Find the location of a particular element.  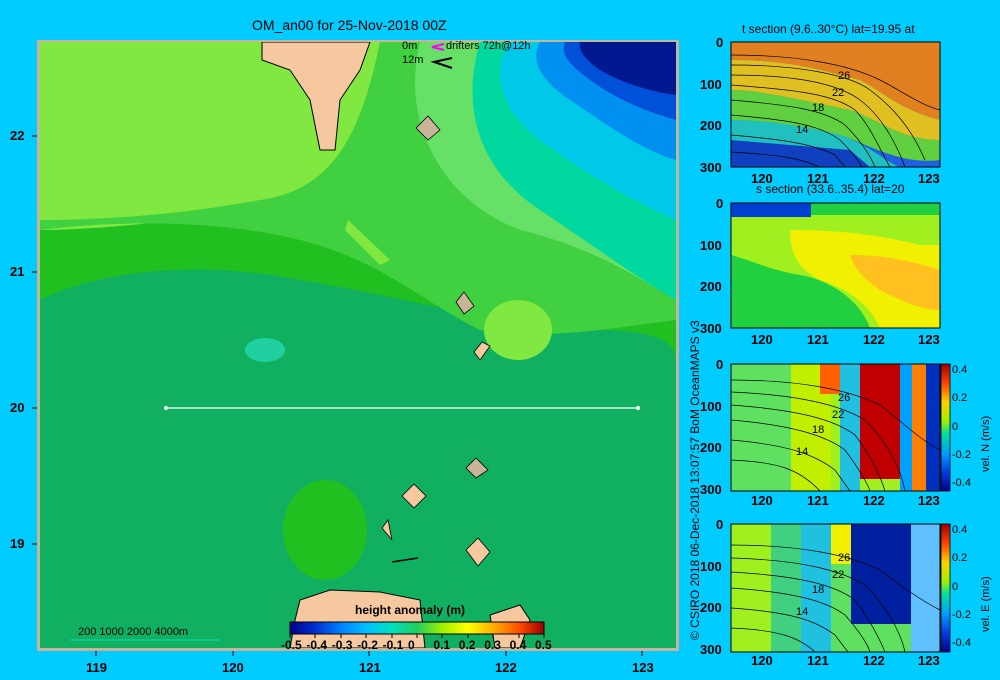

colorbar-tick-label: 0.3 is located at coordinates (492, 645).